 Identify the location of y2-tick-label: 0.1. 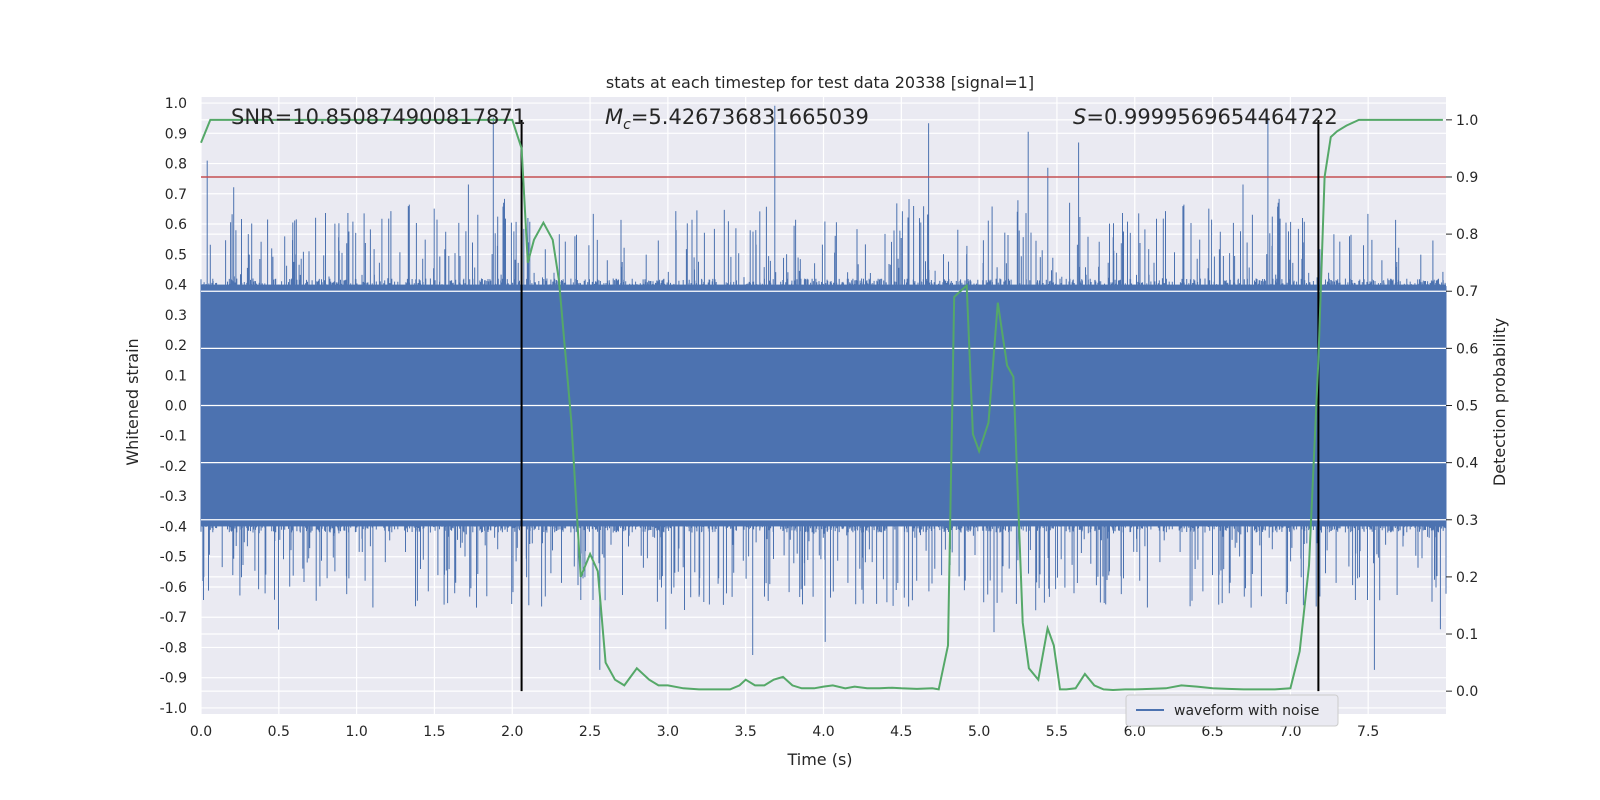
(1467, 635).